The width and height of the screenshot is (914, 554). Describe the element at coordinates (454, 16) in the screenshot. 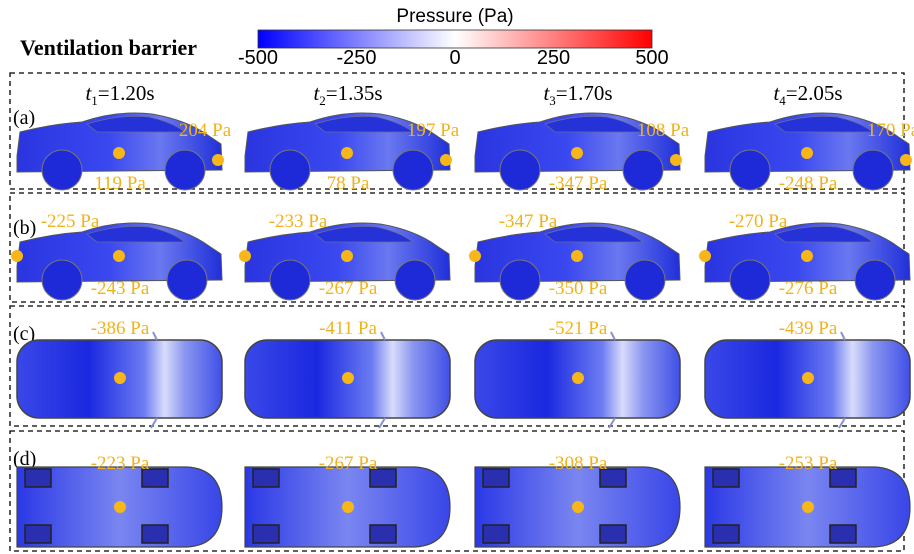

I see `colorbar-label: Pressure (Pa)` at that location.